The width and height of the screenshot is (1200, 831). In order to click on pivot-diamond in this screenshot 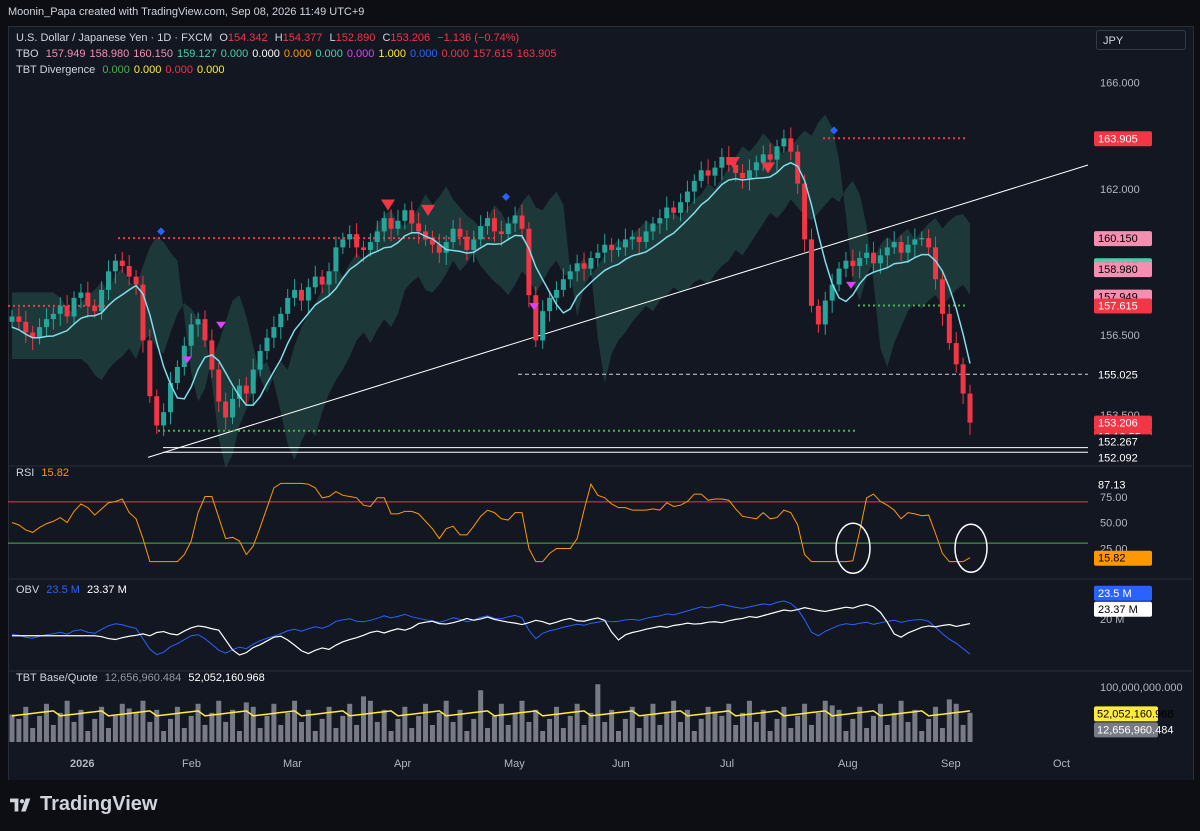, I will do `click(506, 196)`.